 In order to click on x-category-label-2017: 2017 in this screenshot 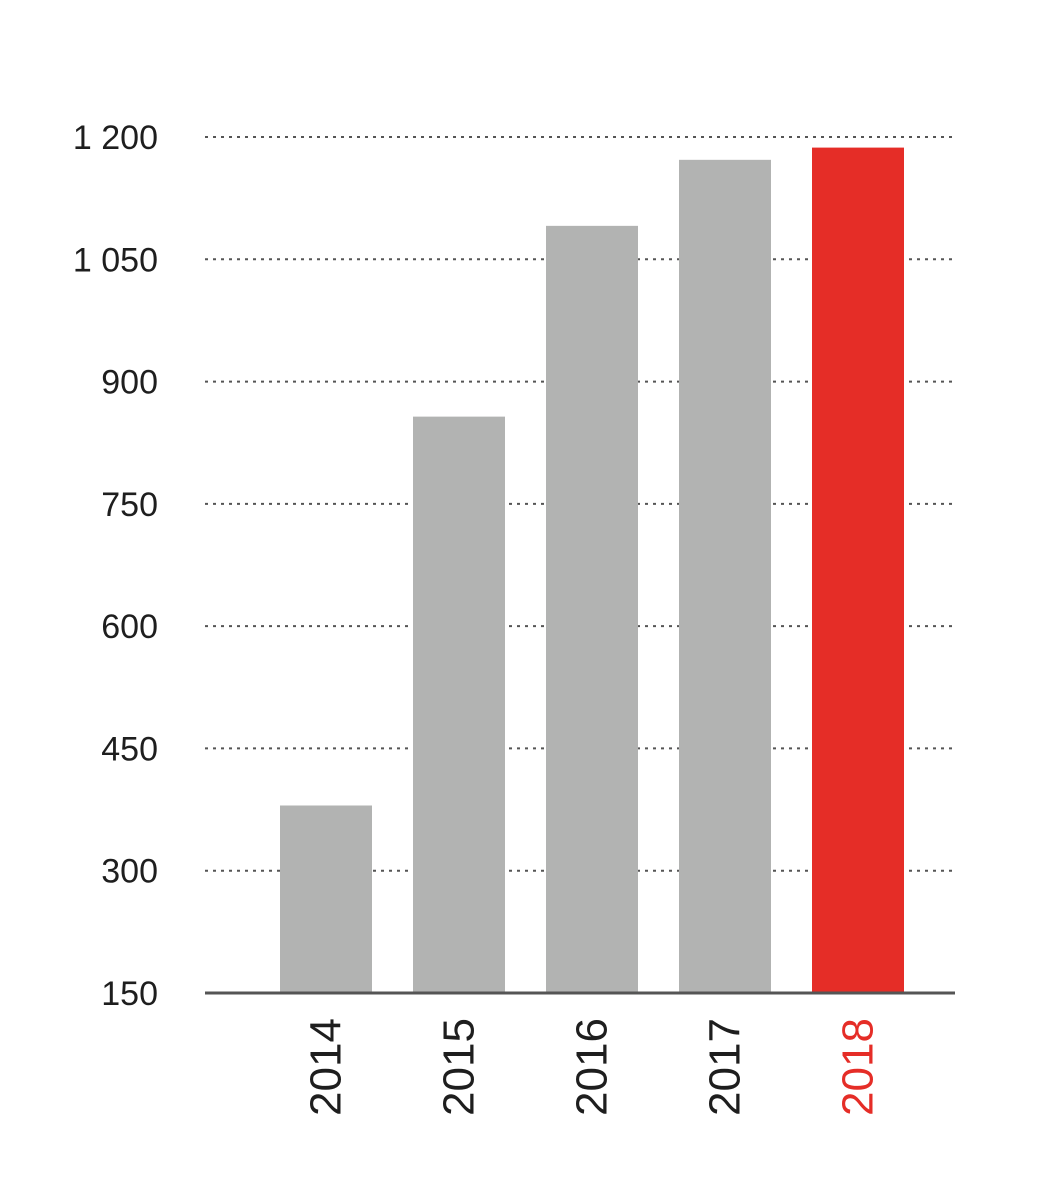, I will do `click(725, 1067)`.